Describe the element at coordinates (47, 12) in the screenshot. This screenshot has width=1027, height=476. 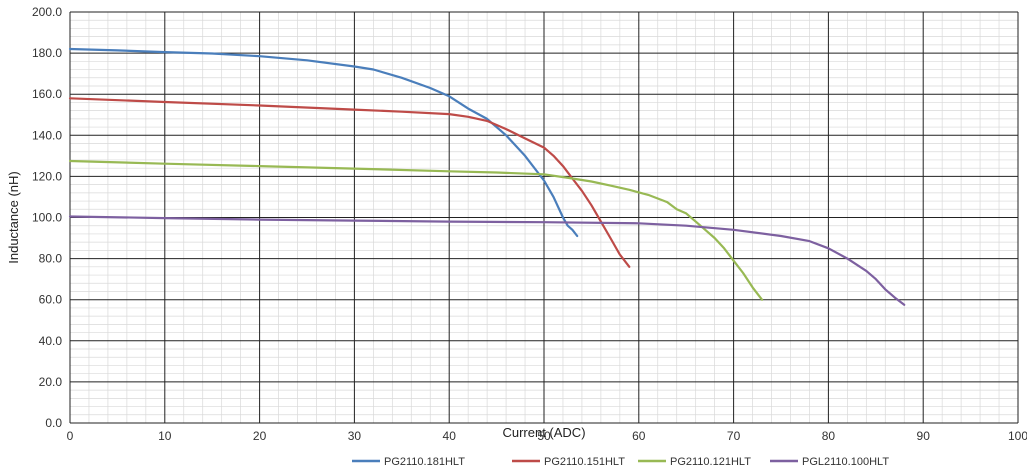
I see `y-tick-label: 200.0` at that location.